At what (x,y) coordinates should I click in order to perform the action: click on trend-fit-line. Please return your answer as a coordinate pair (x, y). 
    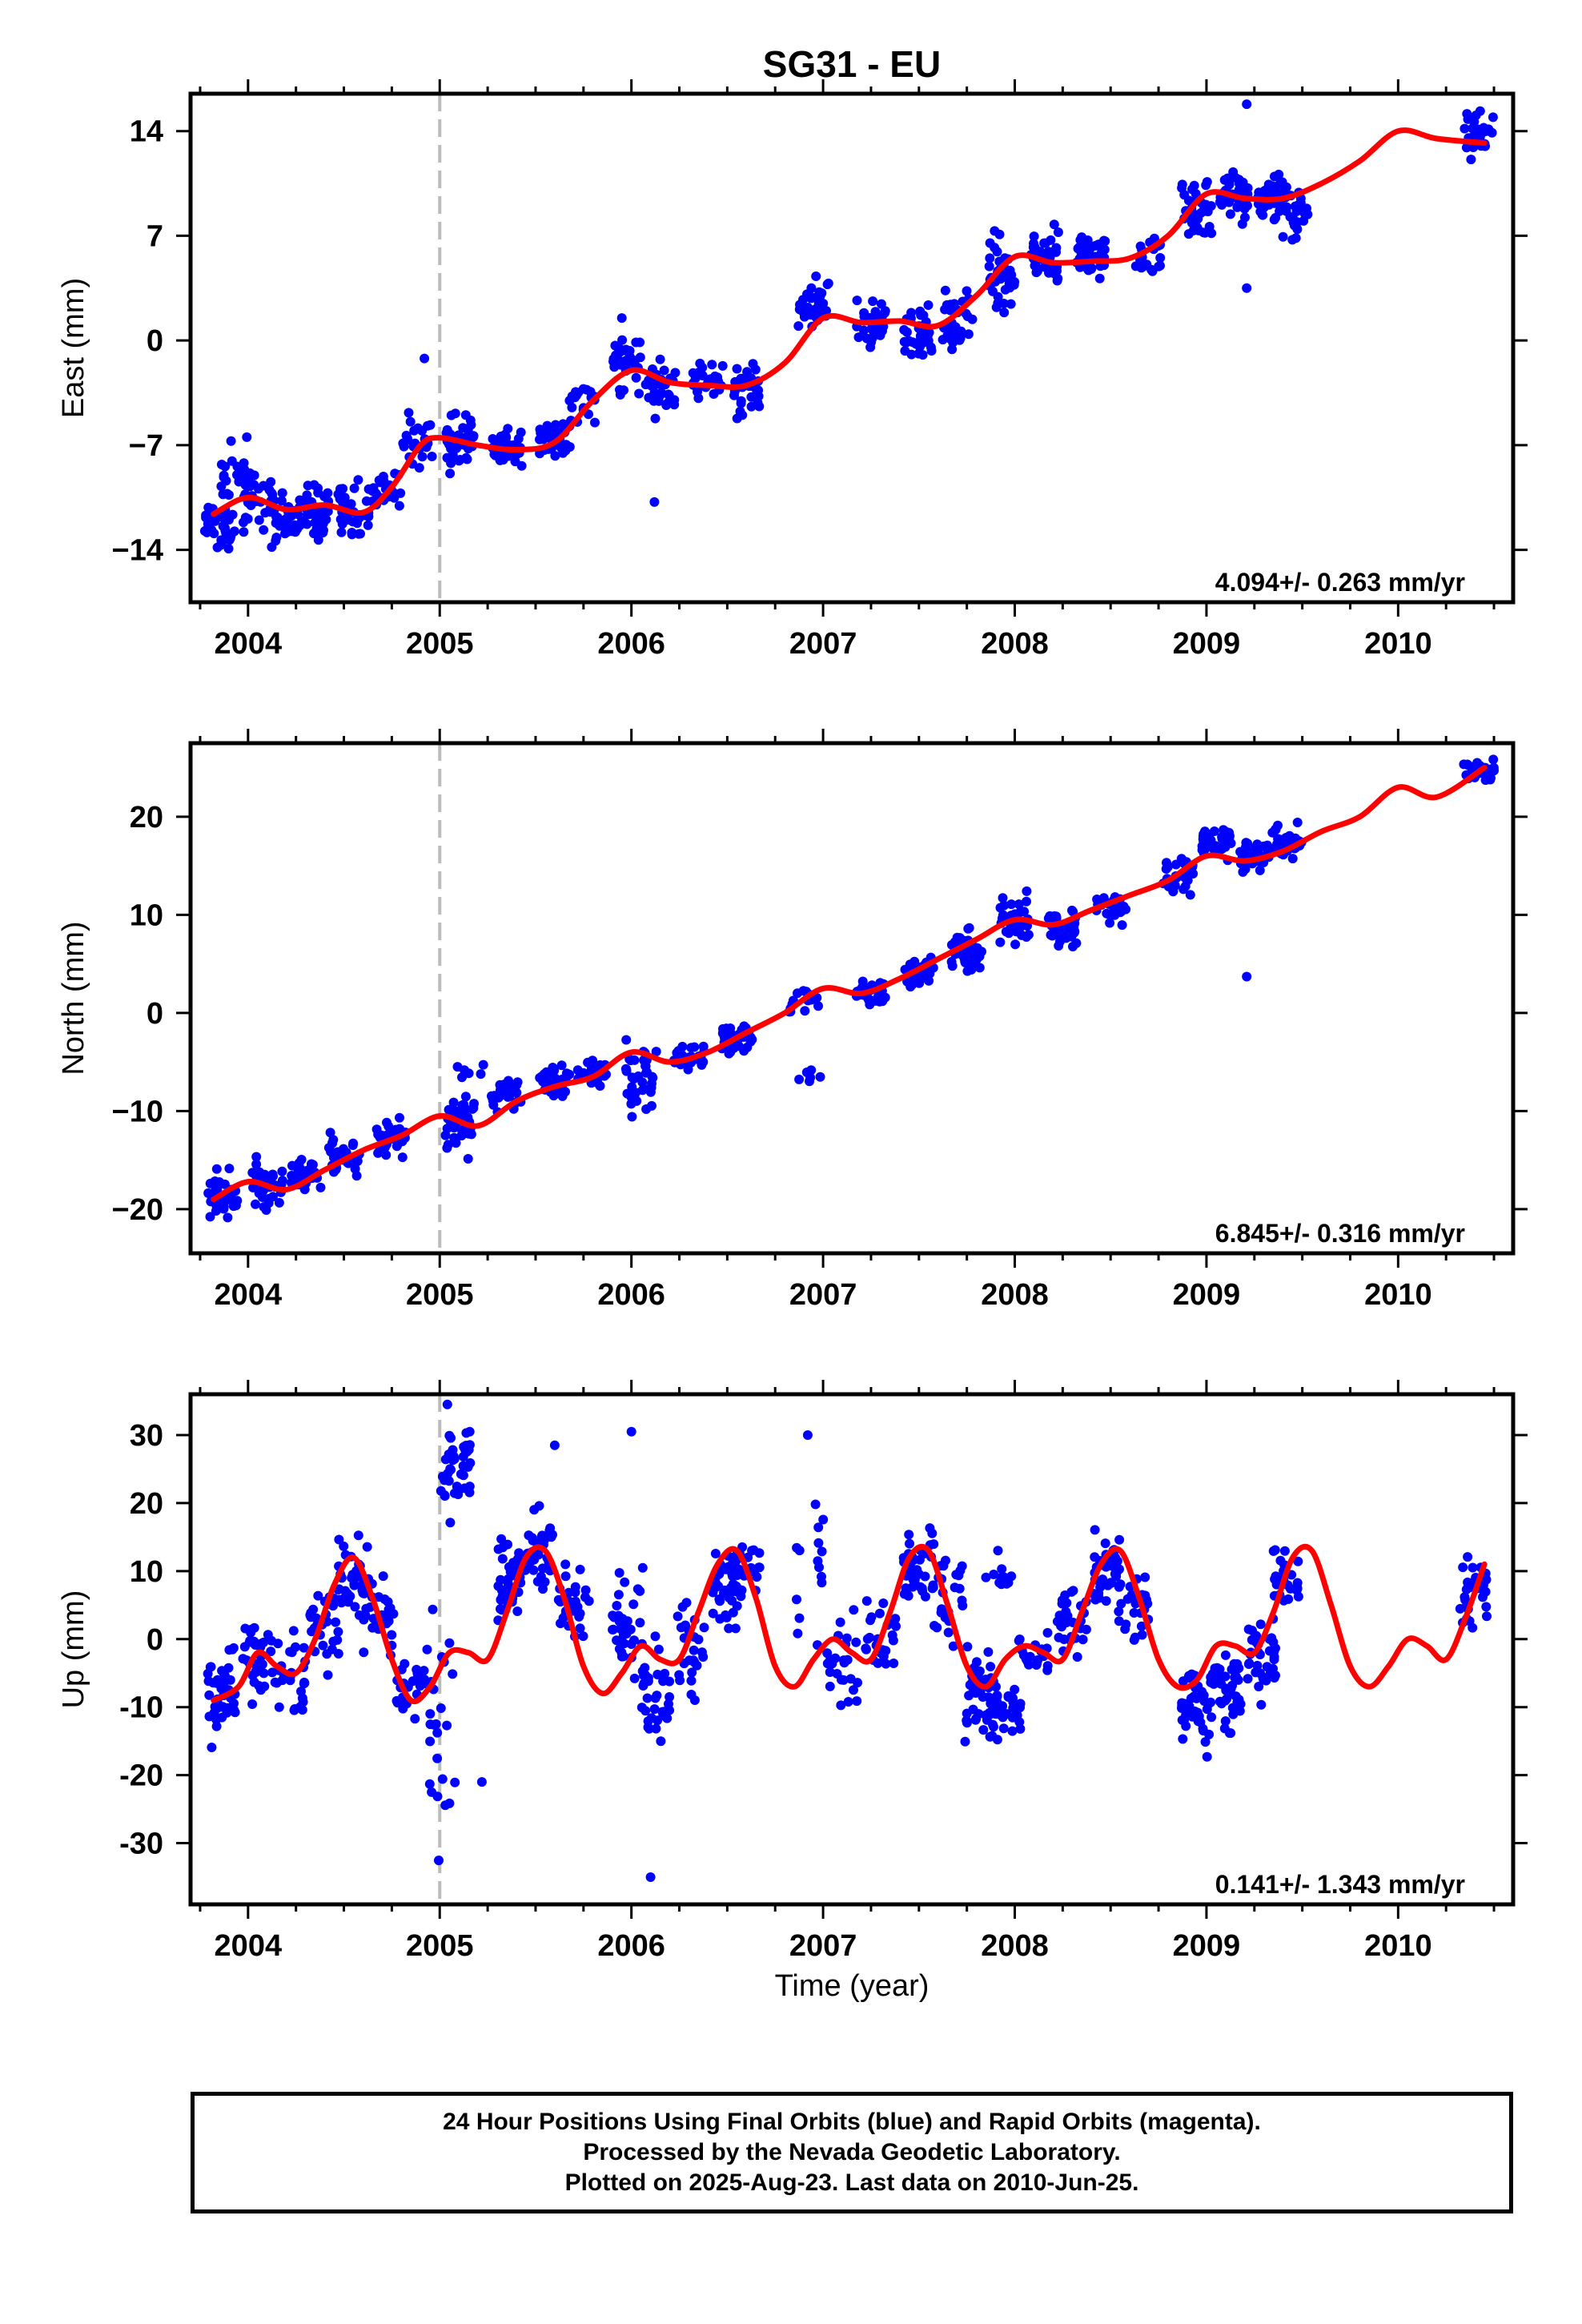
    Looking at the image, I should click on (849, 322).